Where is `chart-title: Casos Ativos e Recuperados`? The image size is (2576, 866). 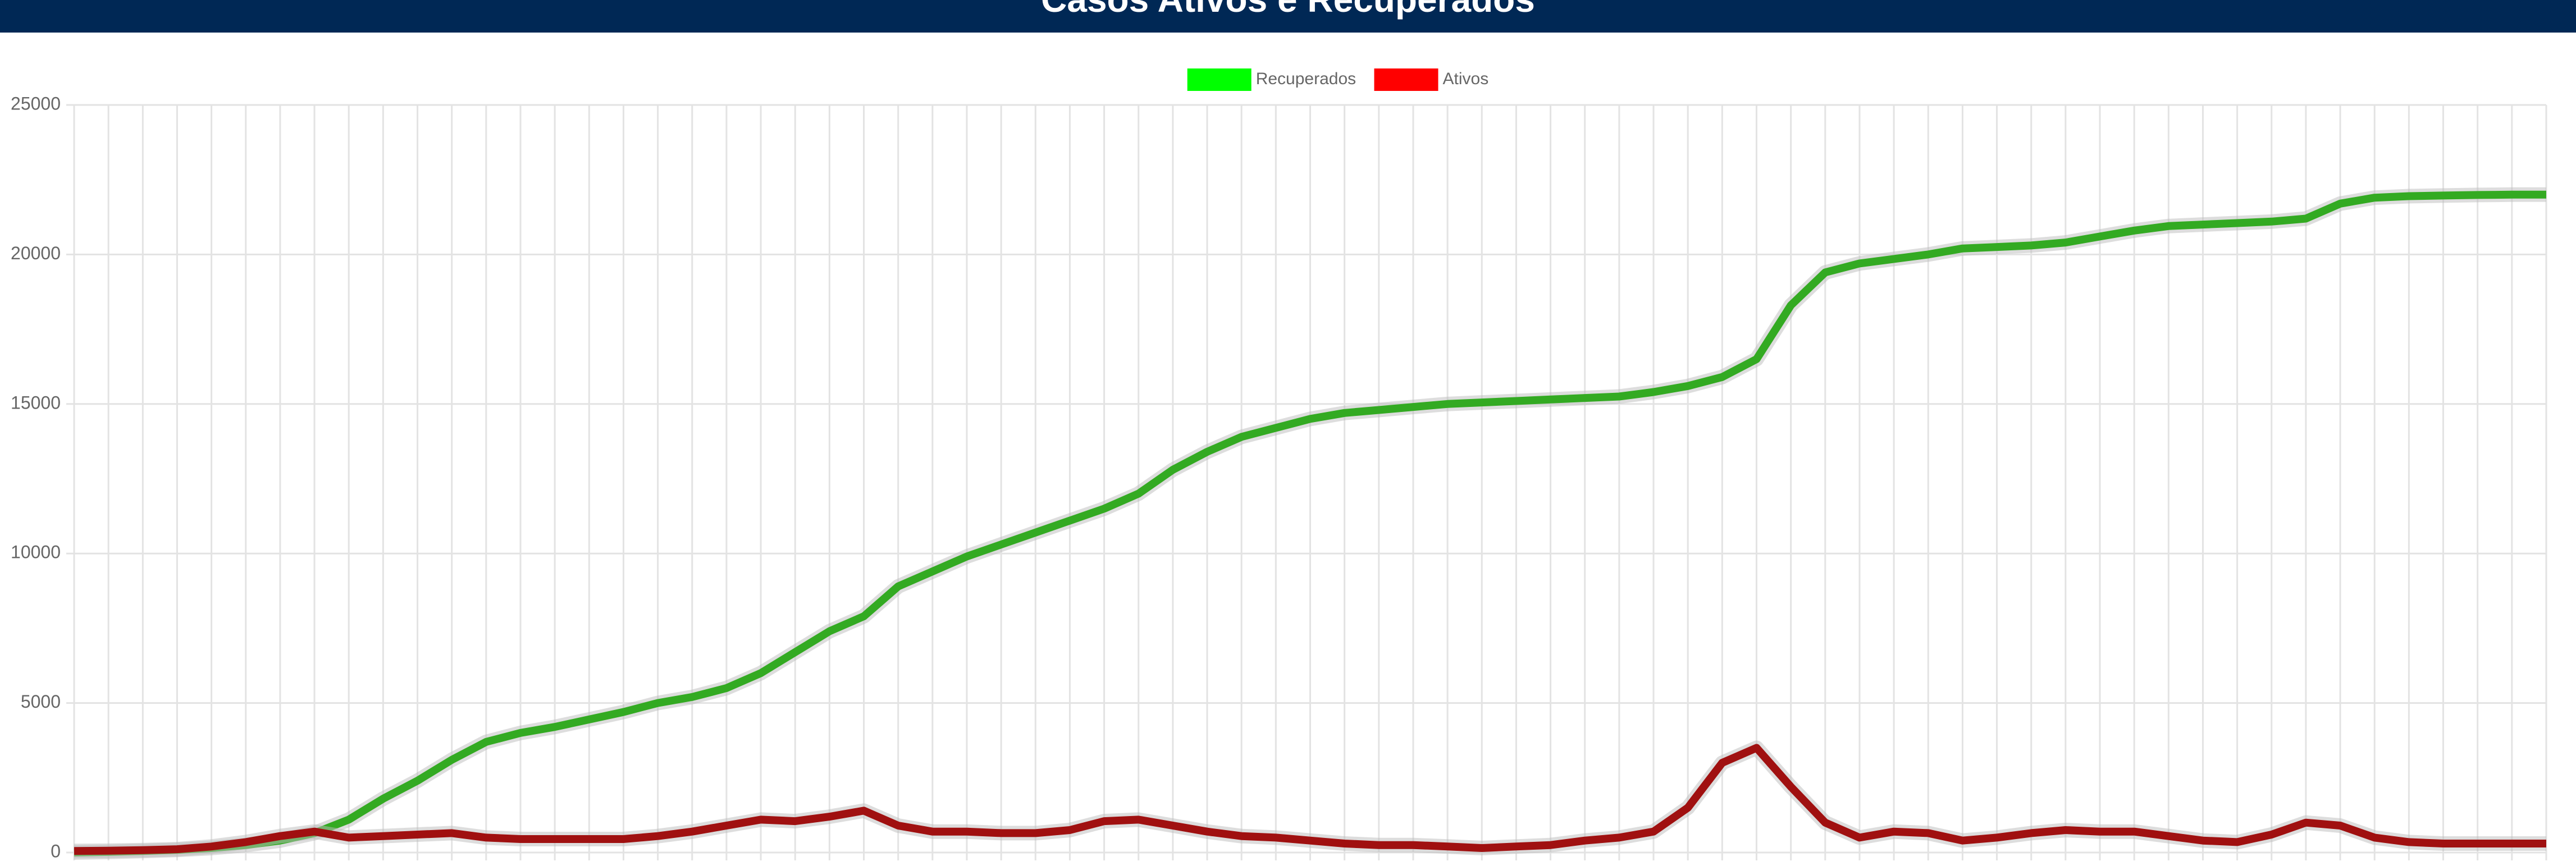 chart-title: Casos Ativos e Recuperados is located at coordinates (1288, 10).